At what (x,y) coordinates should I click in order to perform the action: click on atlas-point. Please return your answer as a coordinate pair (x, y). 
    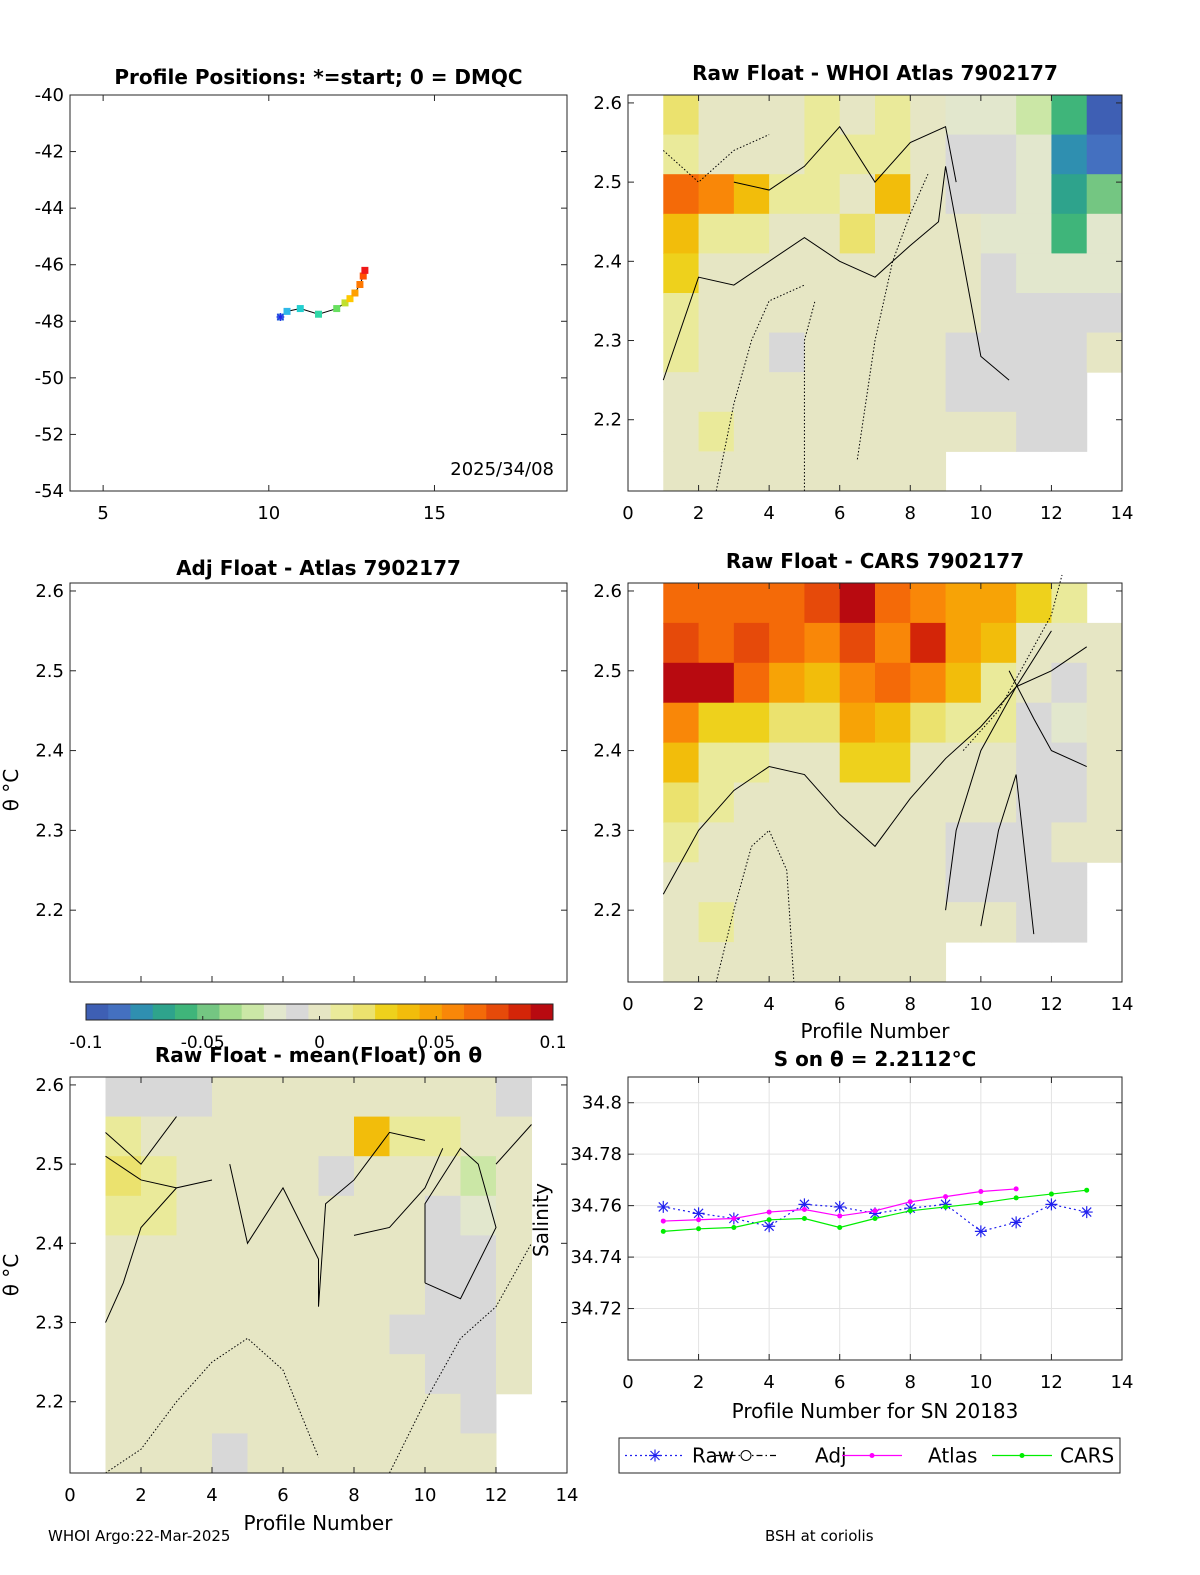
    Looking at the image, I should click on (840, 1216).